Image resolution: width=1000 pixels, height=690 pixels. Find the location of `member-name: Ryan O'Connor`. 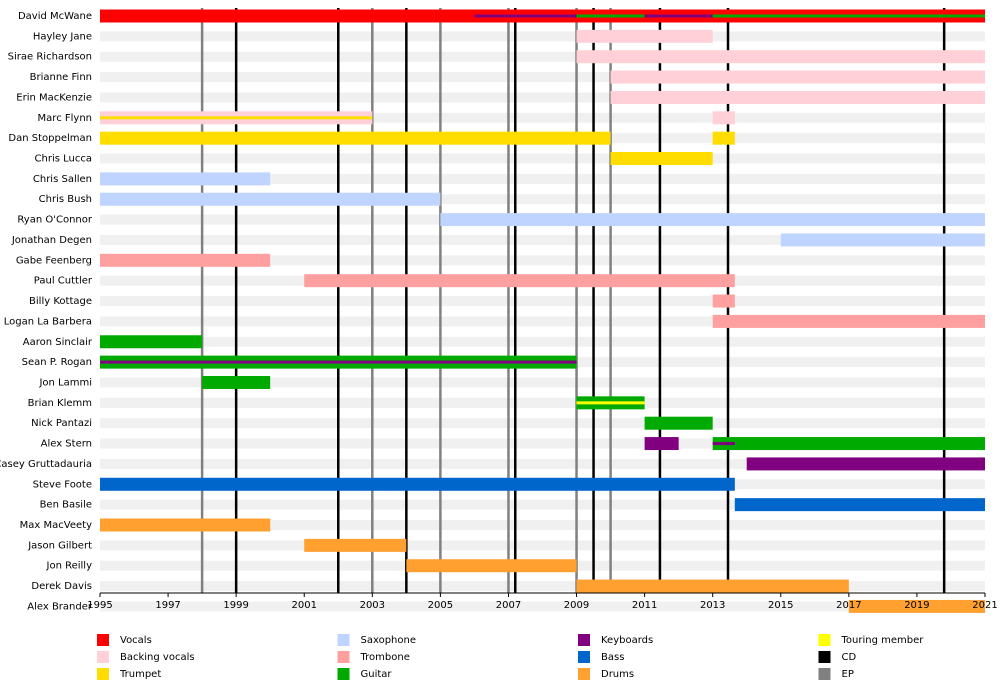

member-name: Ryan O'Connor is located at coordinates (54, 220).